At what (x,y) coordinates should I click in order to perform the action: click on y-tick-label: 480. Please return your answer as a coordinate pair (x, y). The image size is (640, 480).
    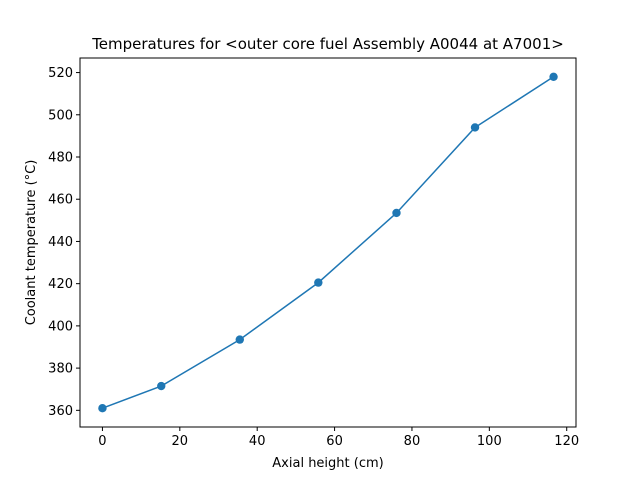
    Looking at the image, I should click on (60, 158).